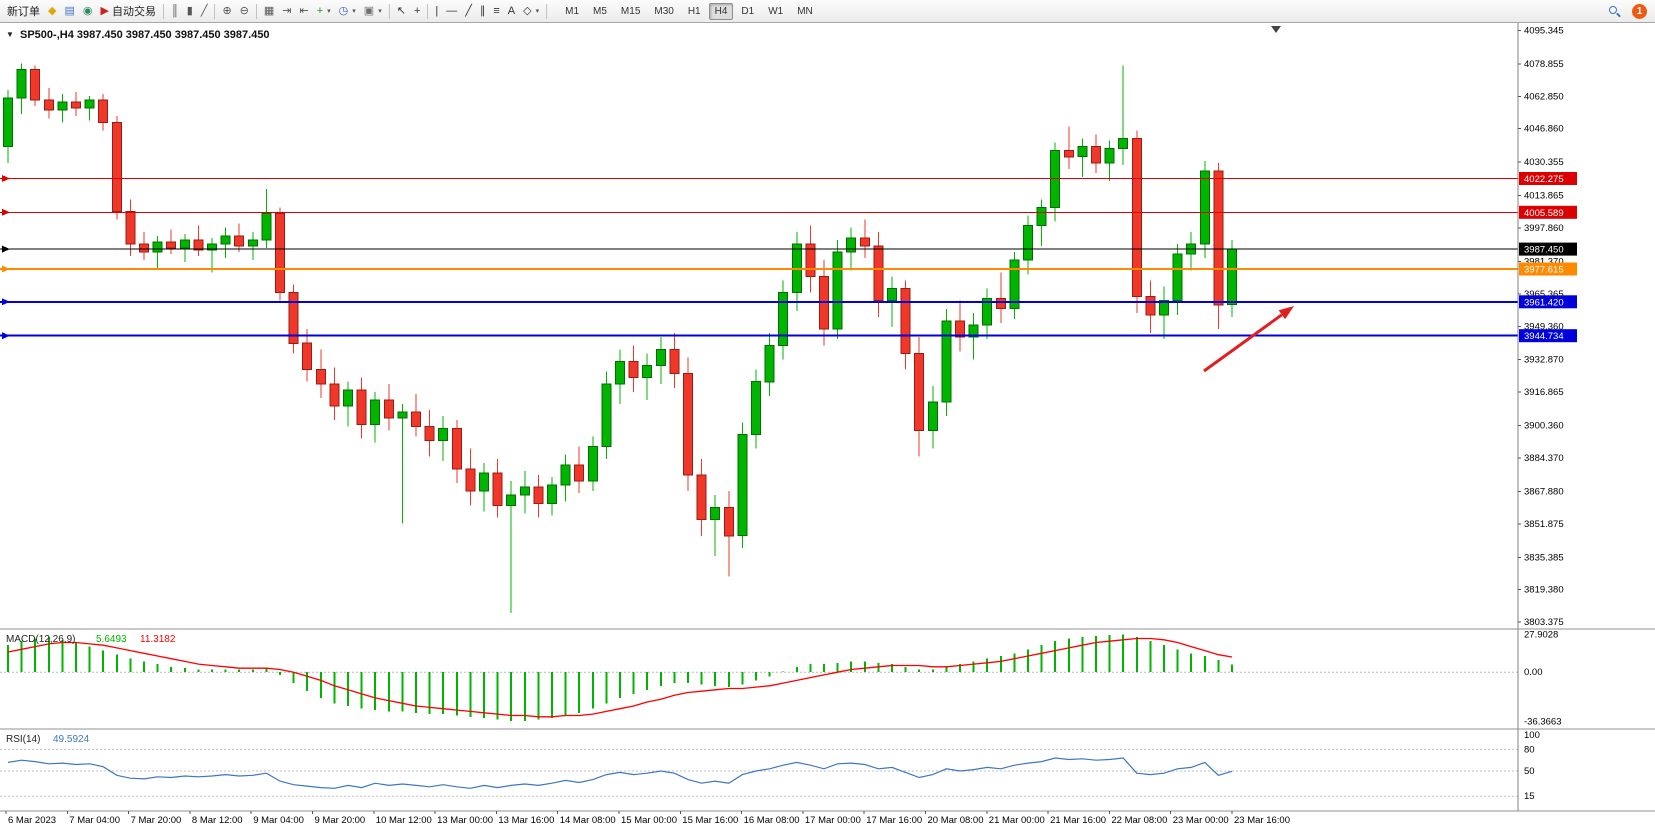  I want to click on channel-icon: ∥, so click(483, 11).